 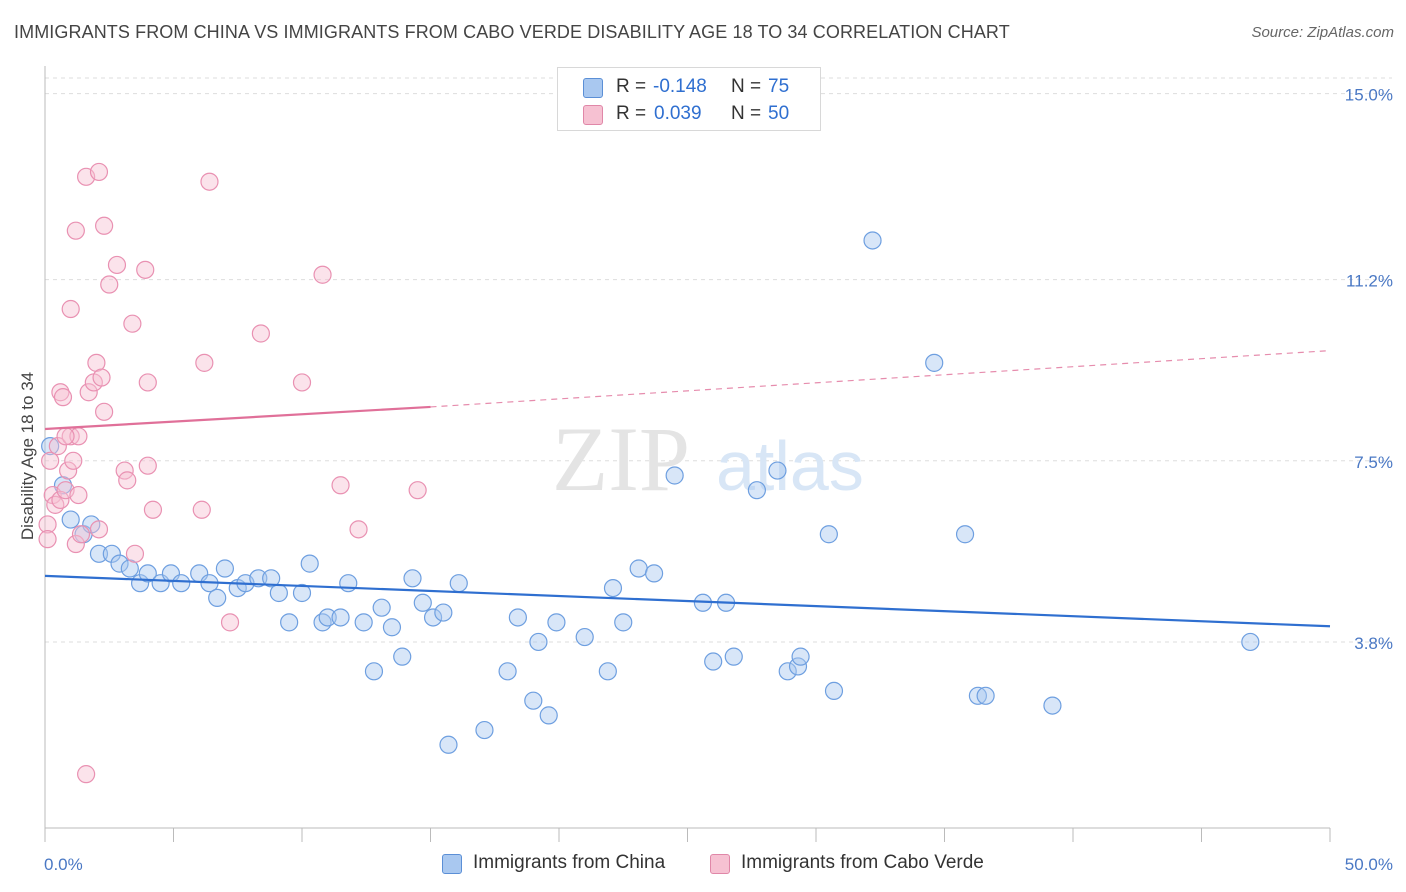 I want to click on bottom-legend-label-cabo-verde: Immigrants from Cabo Verde, so click(x=862, y=862).